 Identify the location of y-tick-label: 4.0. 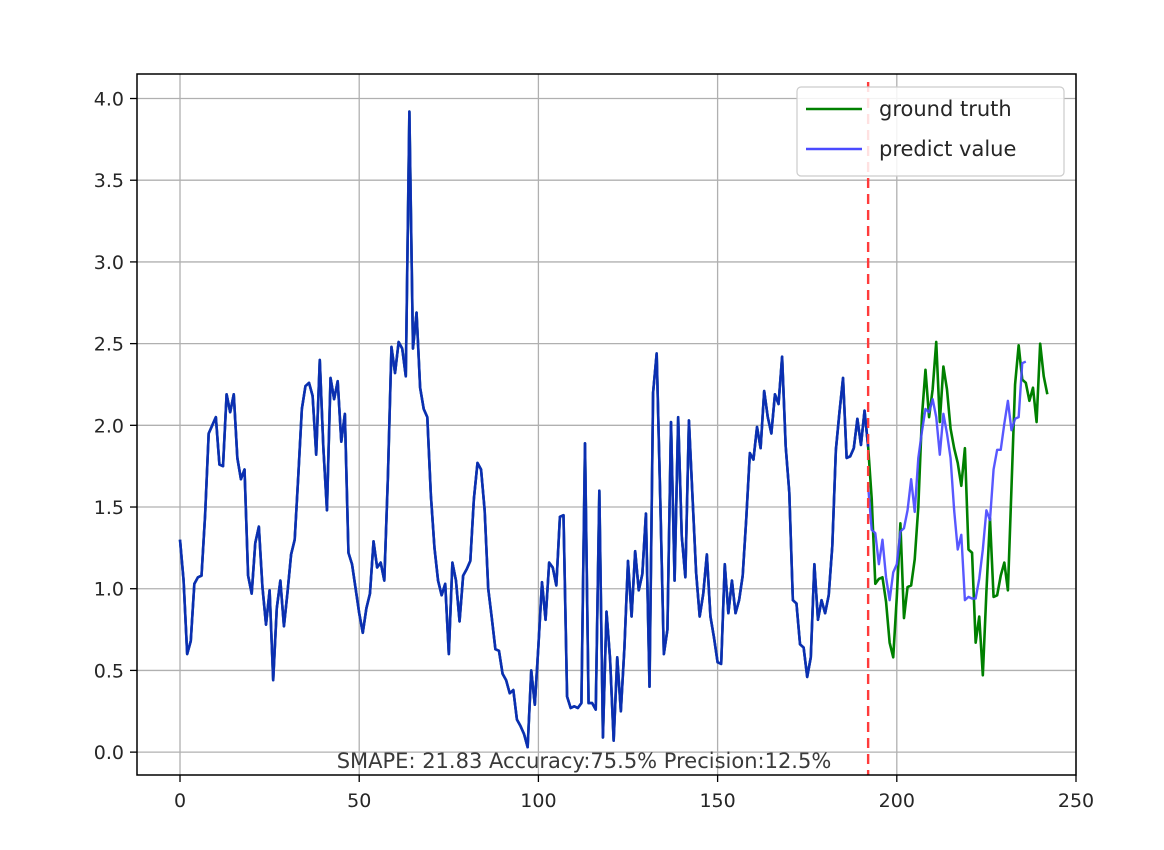
(109, 100).